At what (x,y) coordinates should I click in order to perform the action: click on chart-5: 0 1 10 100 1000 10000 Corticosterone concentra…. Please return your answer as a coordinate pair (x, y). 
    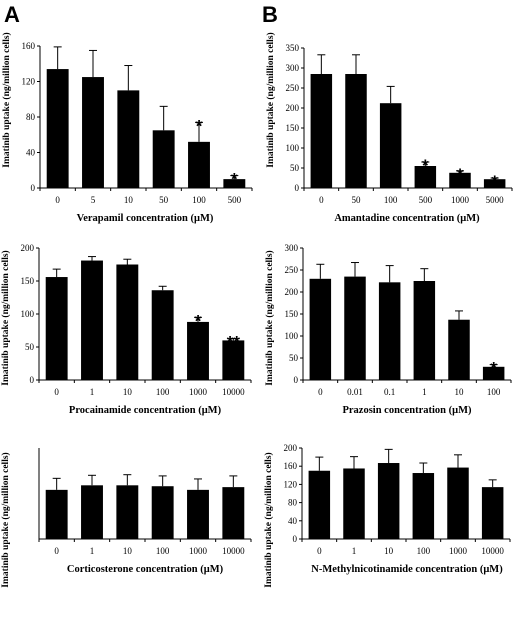
    Looking at the image, I should click on (126, 518).